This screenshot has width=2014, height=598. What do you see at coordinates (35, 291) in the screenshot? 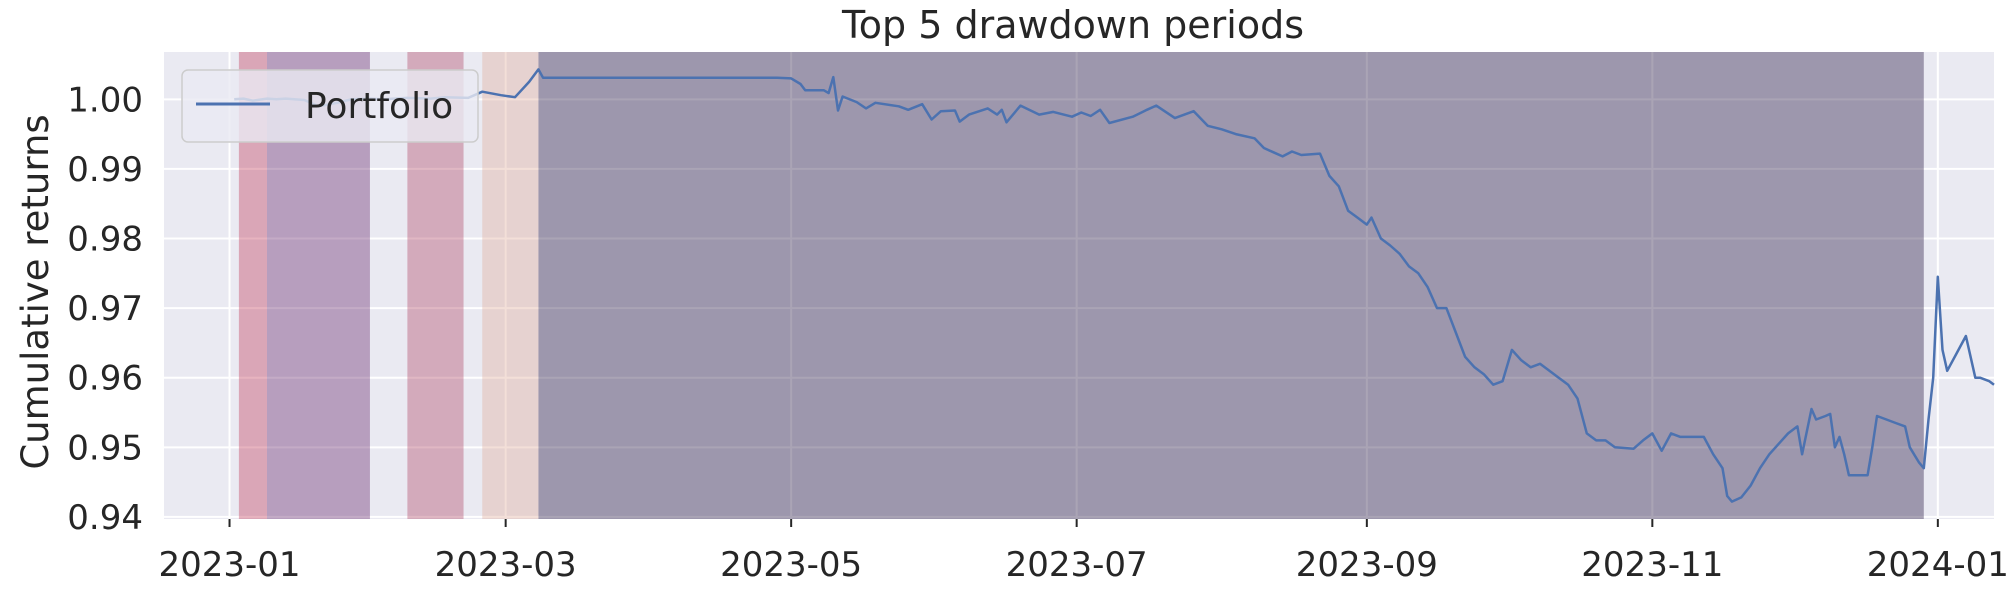
I see `y-axis-label: Cumulative returns` at bounding box center [35, 291].